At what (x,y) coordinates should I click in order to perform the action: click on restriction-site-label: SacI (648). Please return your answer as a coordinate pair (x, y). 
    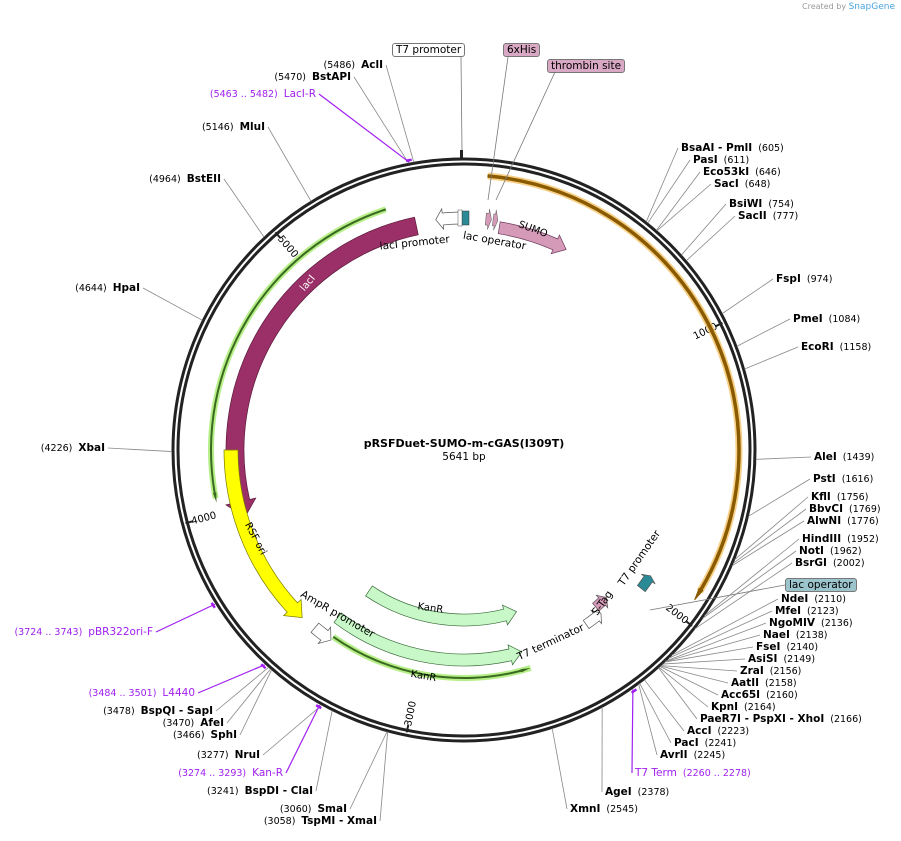
    Looking at the image, I should click on (745, 184).